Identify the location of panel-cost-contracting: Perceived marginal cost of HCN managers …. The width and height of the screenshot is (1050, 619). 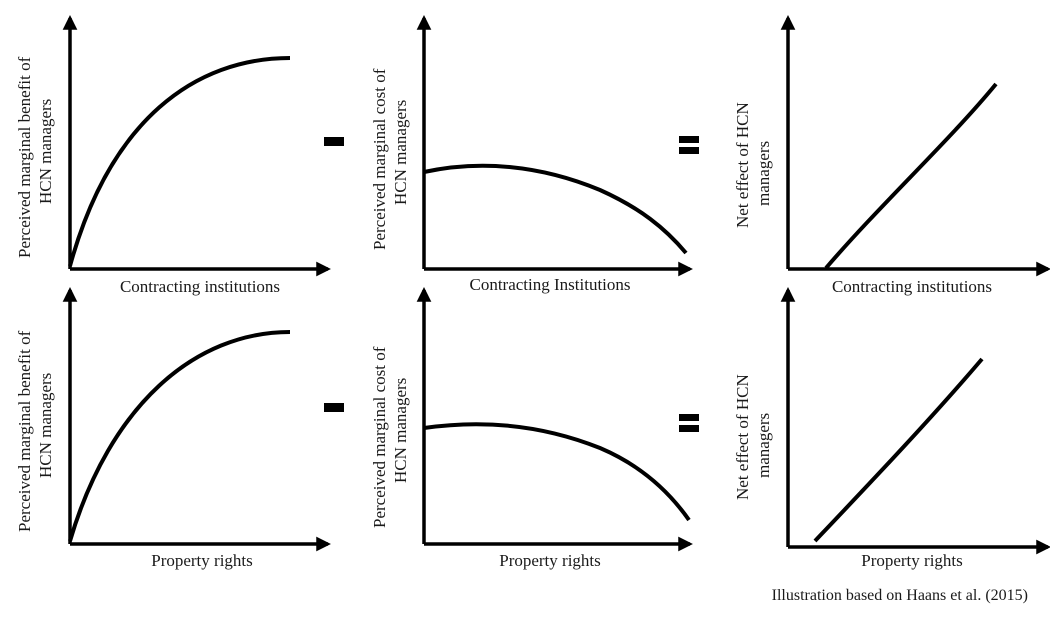
(531, 154).